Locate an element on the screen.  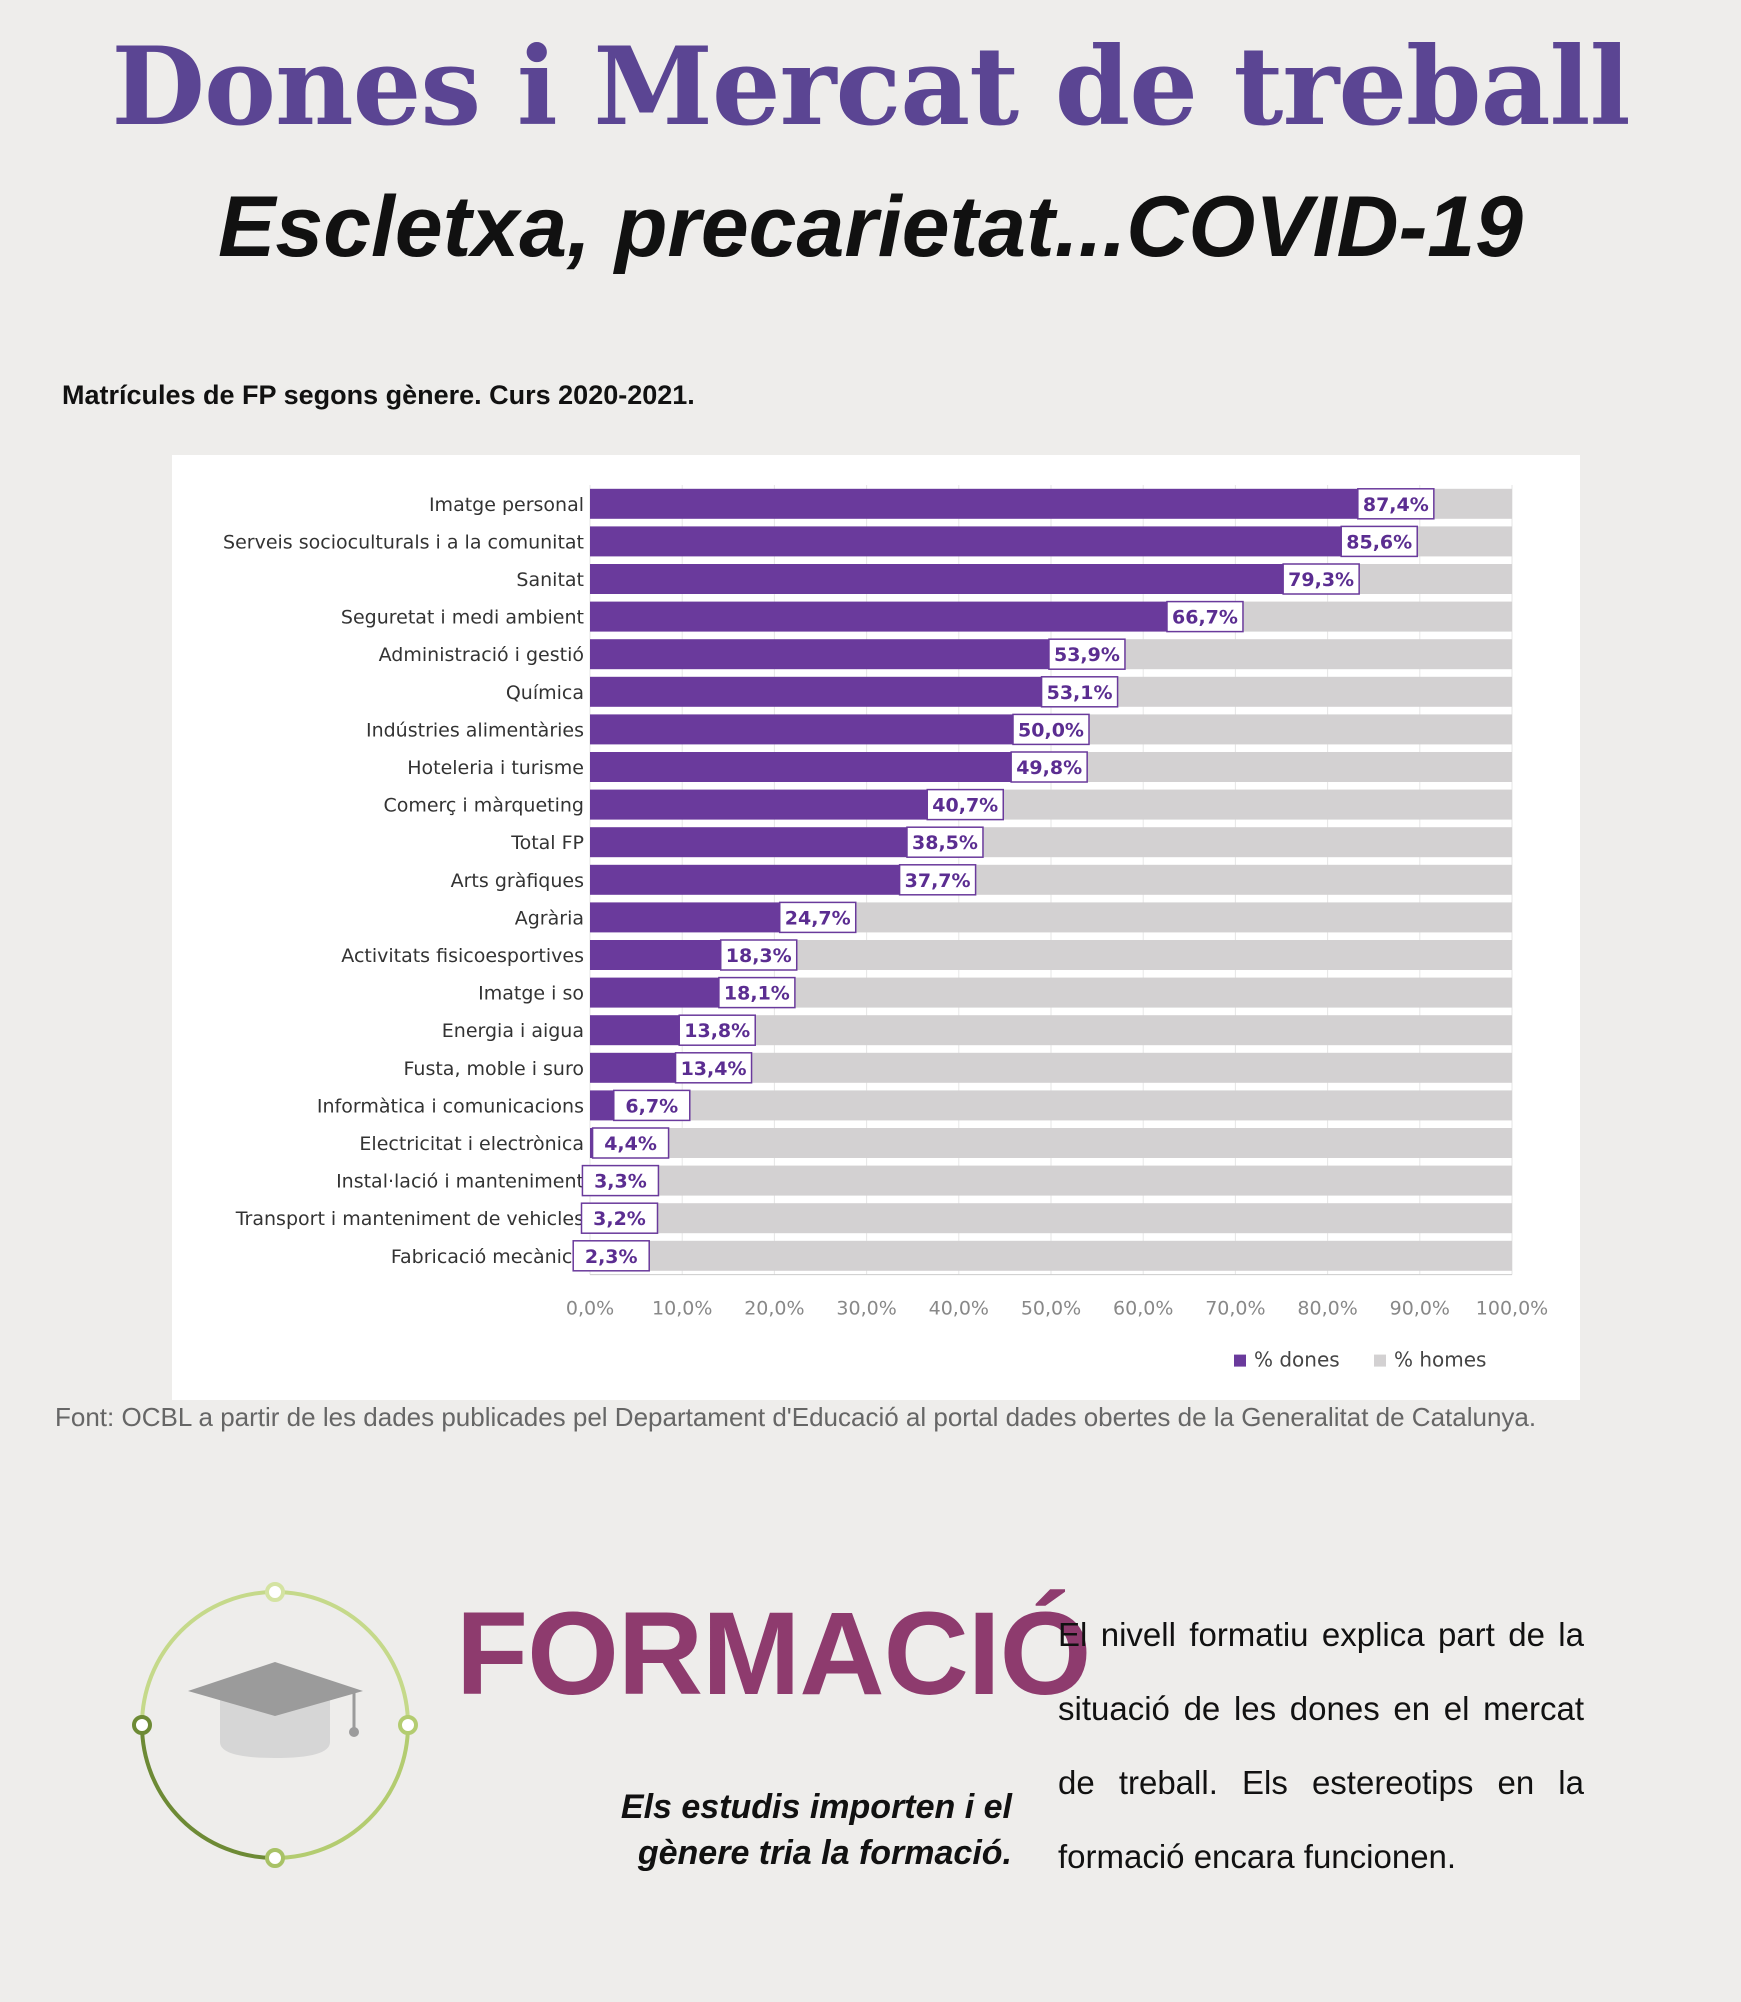
tagline-line-1: Els estudis importen i el is located at coordinates (816, 1807).